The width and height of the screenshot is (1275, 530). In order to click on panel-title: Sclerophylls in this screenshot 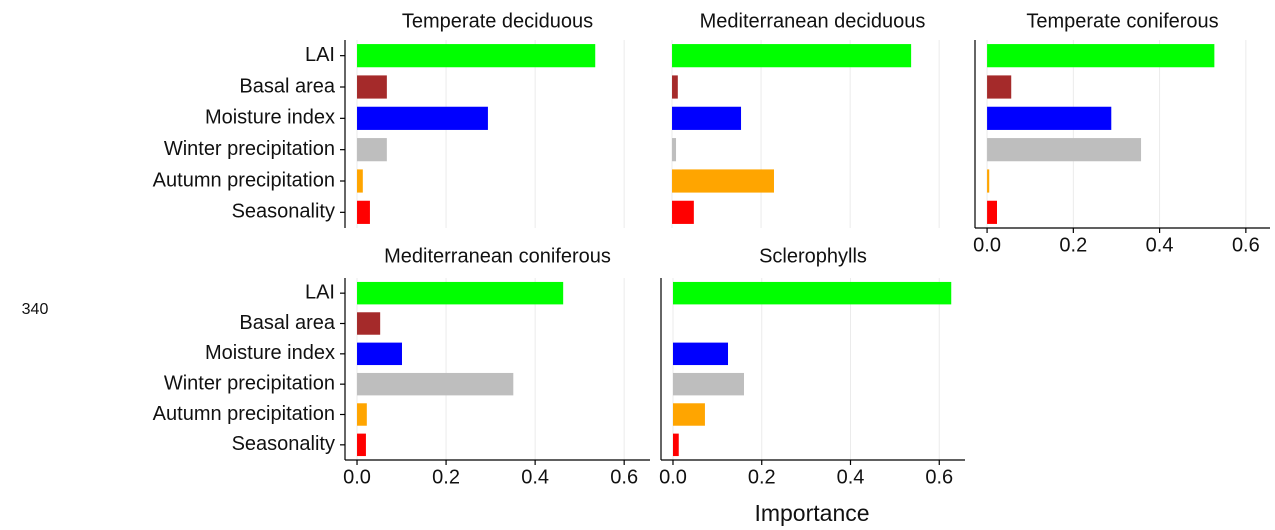, I will do `click(813, 256)`.